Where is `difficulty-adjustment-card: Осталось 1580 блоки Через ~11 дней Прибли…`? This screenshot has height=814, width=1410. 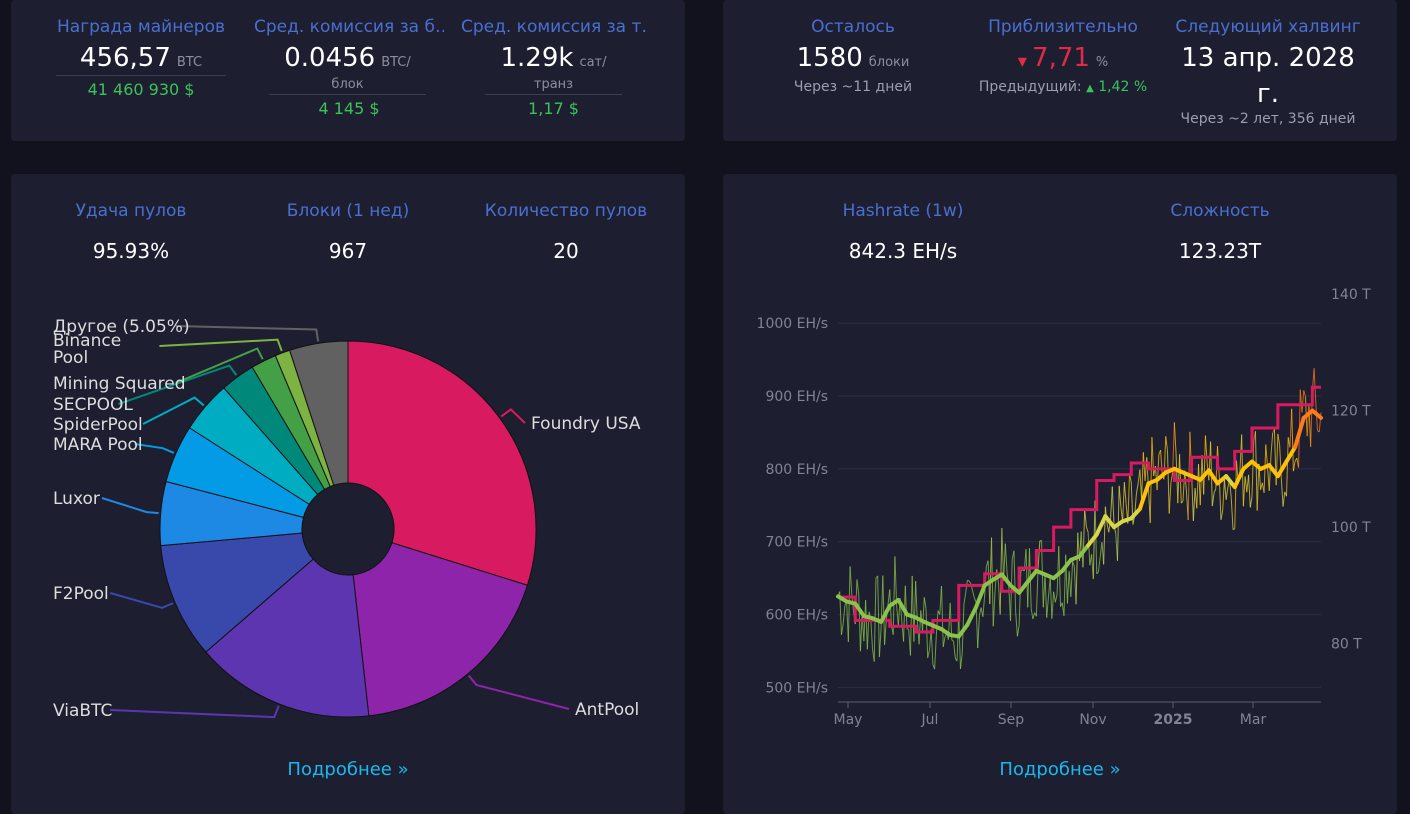 difficulty-adjustment-card: Осталось 1580 блоки Через ~11 дней Прибли… is located at coordinates (1060, 70).